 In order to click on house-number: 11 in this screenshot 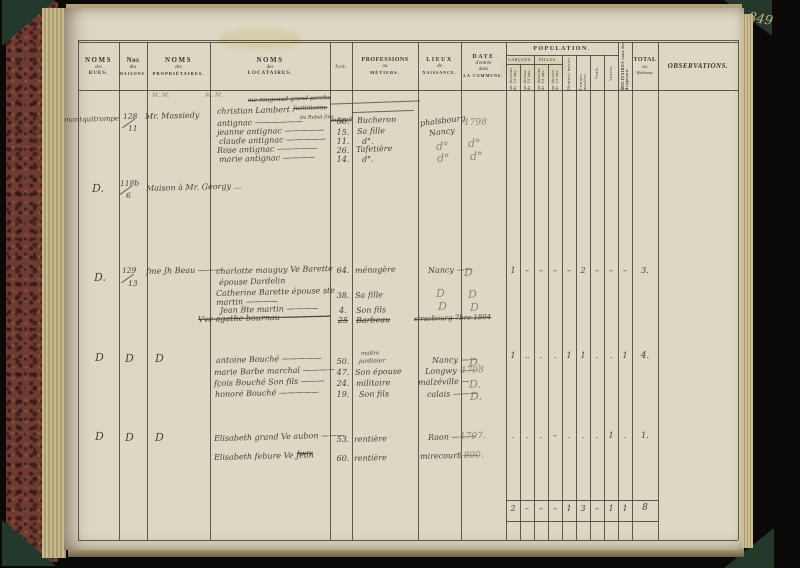, I will do `click(132, 128)`.